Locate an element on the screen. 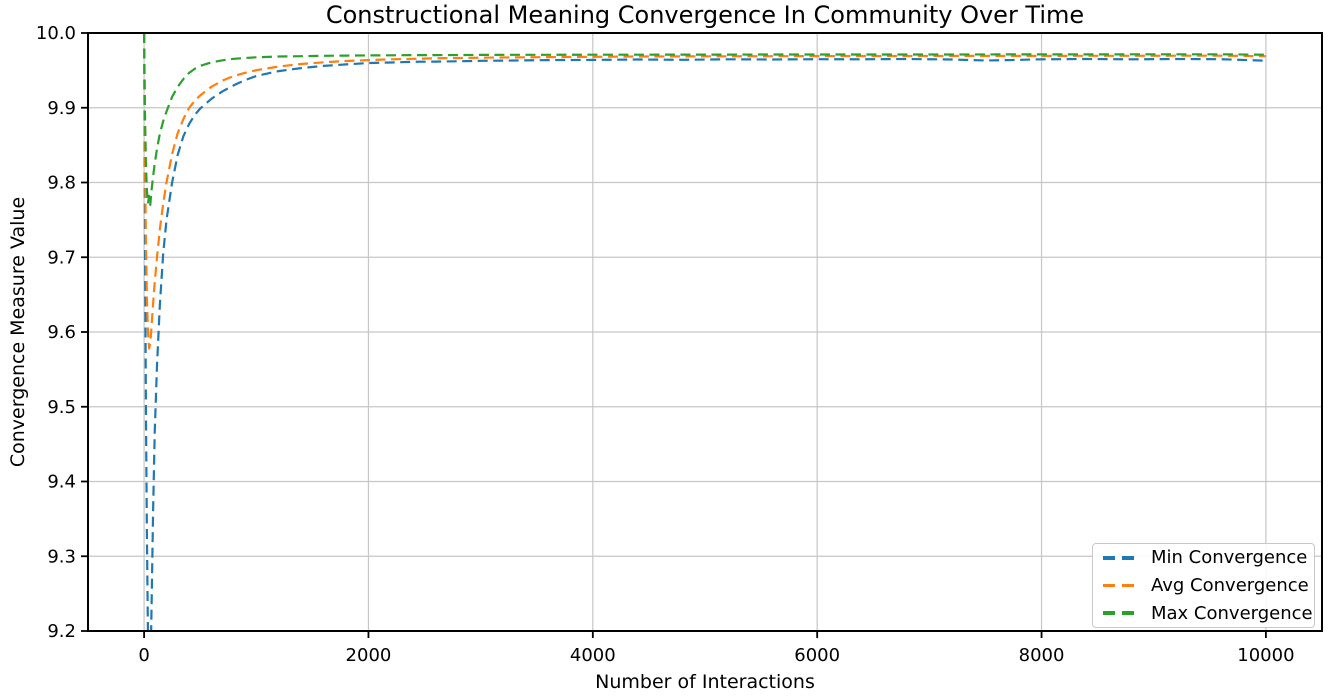 This screenshot has width=1328, height=698. legend-line-sample-avg is located at coordinates (1118, 585).